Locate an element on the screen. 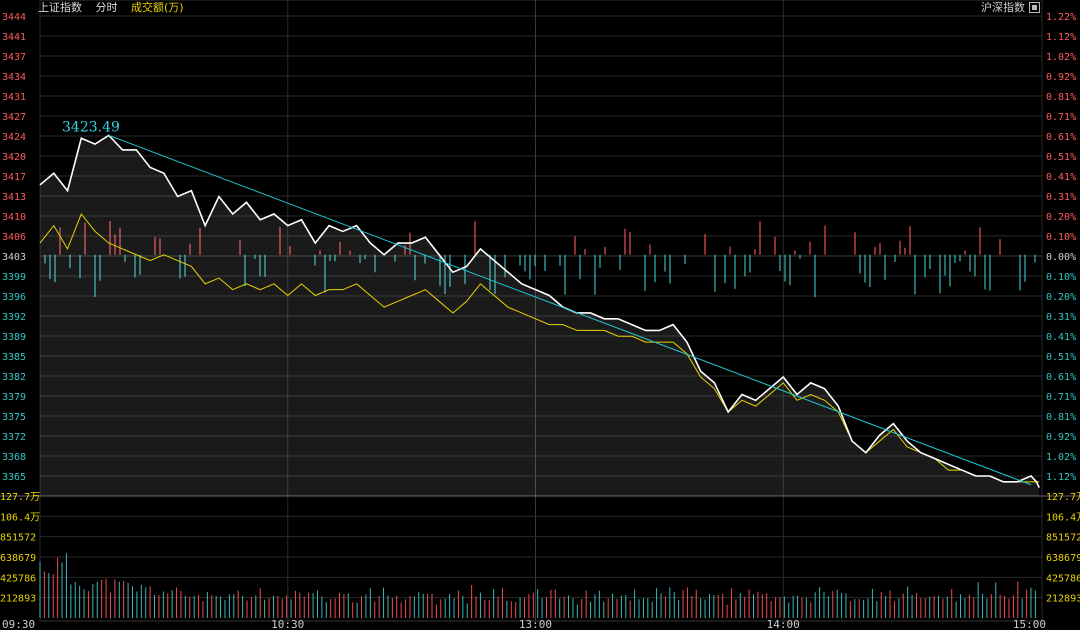  percent-tick-label: 0.00% is located at coordinates (1061, 257).